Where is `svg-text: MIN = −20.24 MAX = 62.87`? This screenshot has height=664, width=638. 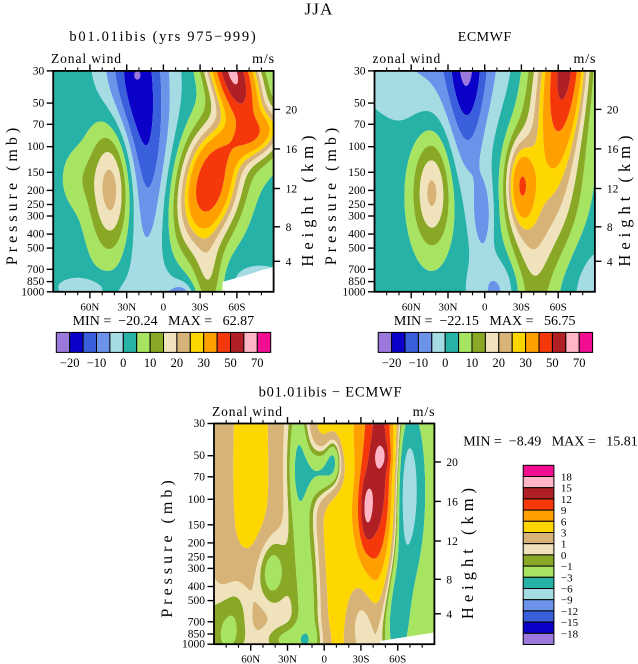 svg-text: MIN = −20.24 MAX = 62.87 is located at coordinates (164, 321).